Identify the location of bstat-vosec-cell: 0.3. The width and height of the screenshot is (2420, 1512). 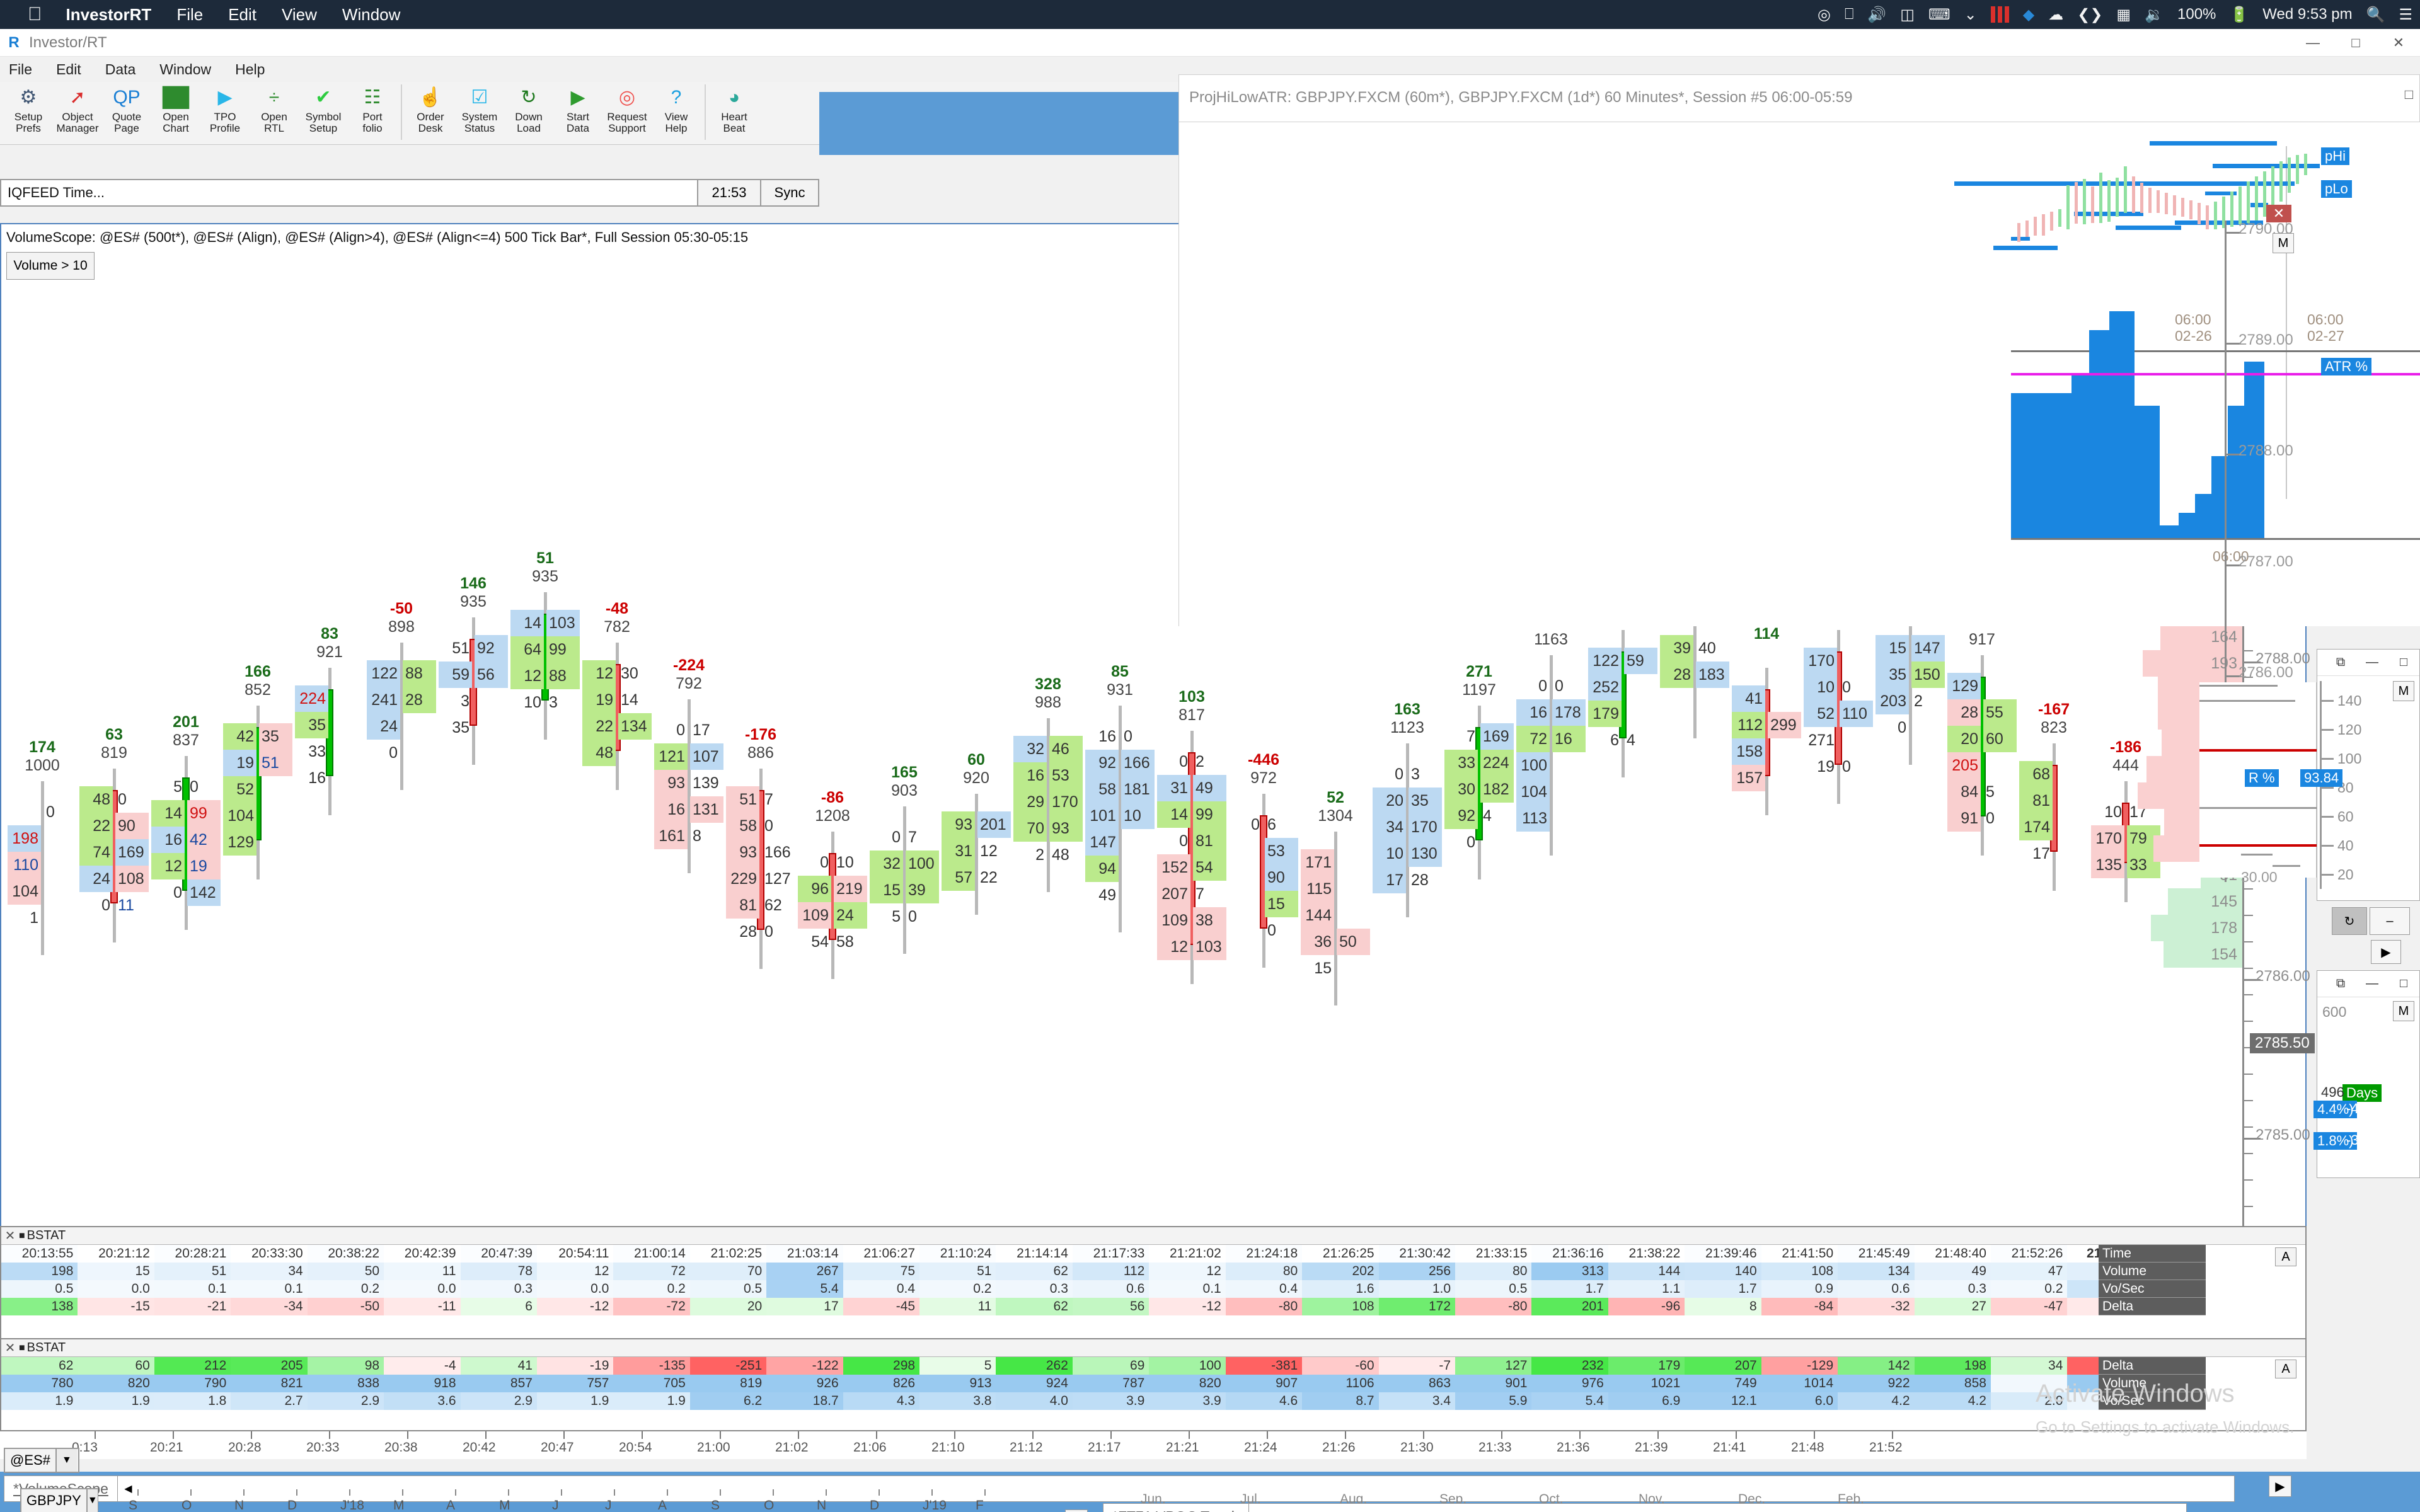
(1034, 1289).